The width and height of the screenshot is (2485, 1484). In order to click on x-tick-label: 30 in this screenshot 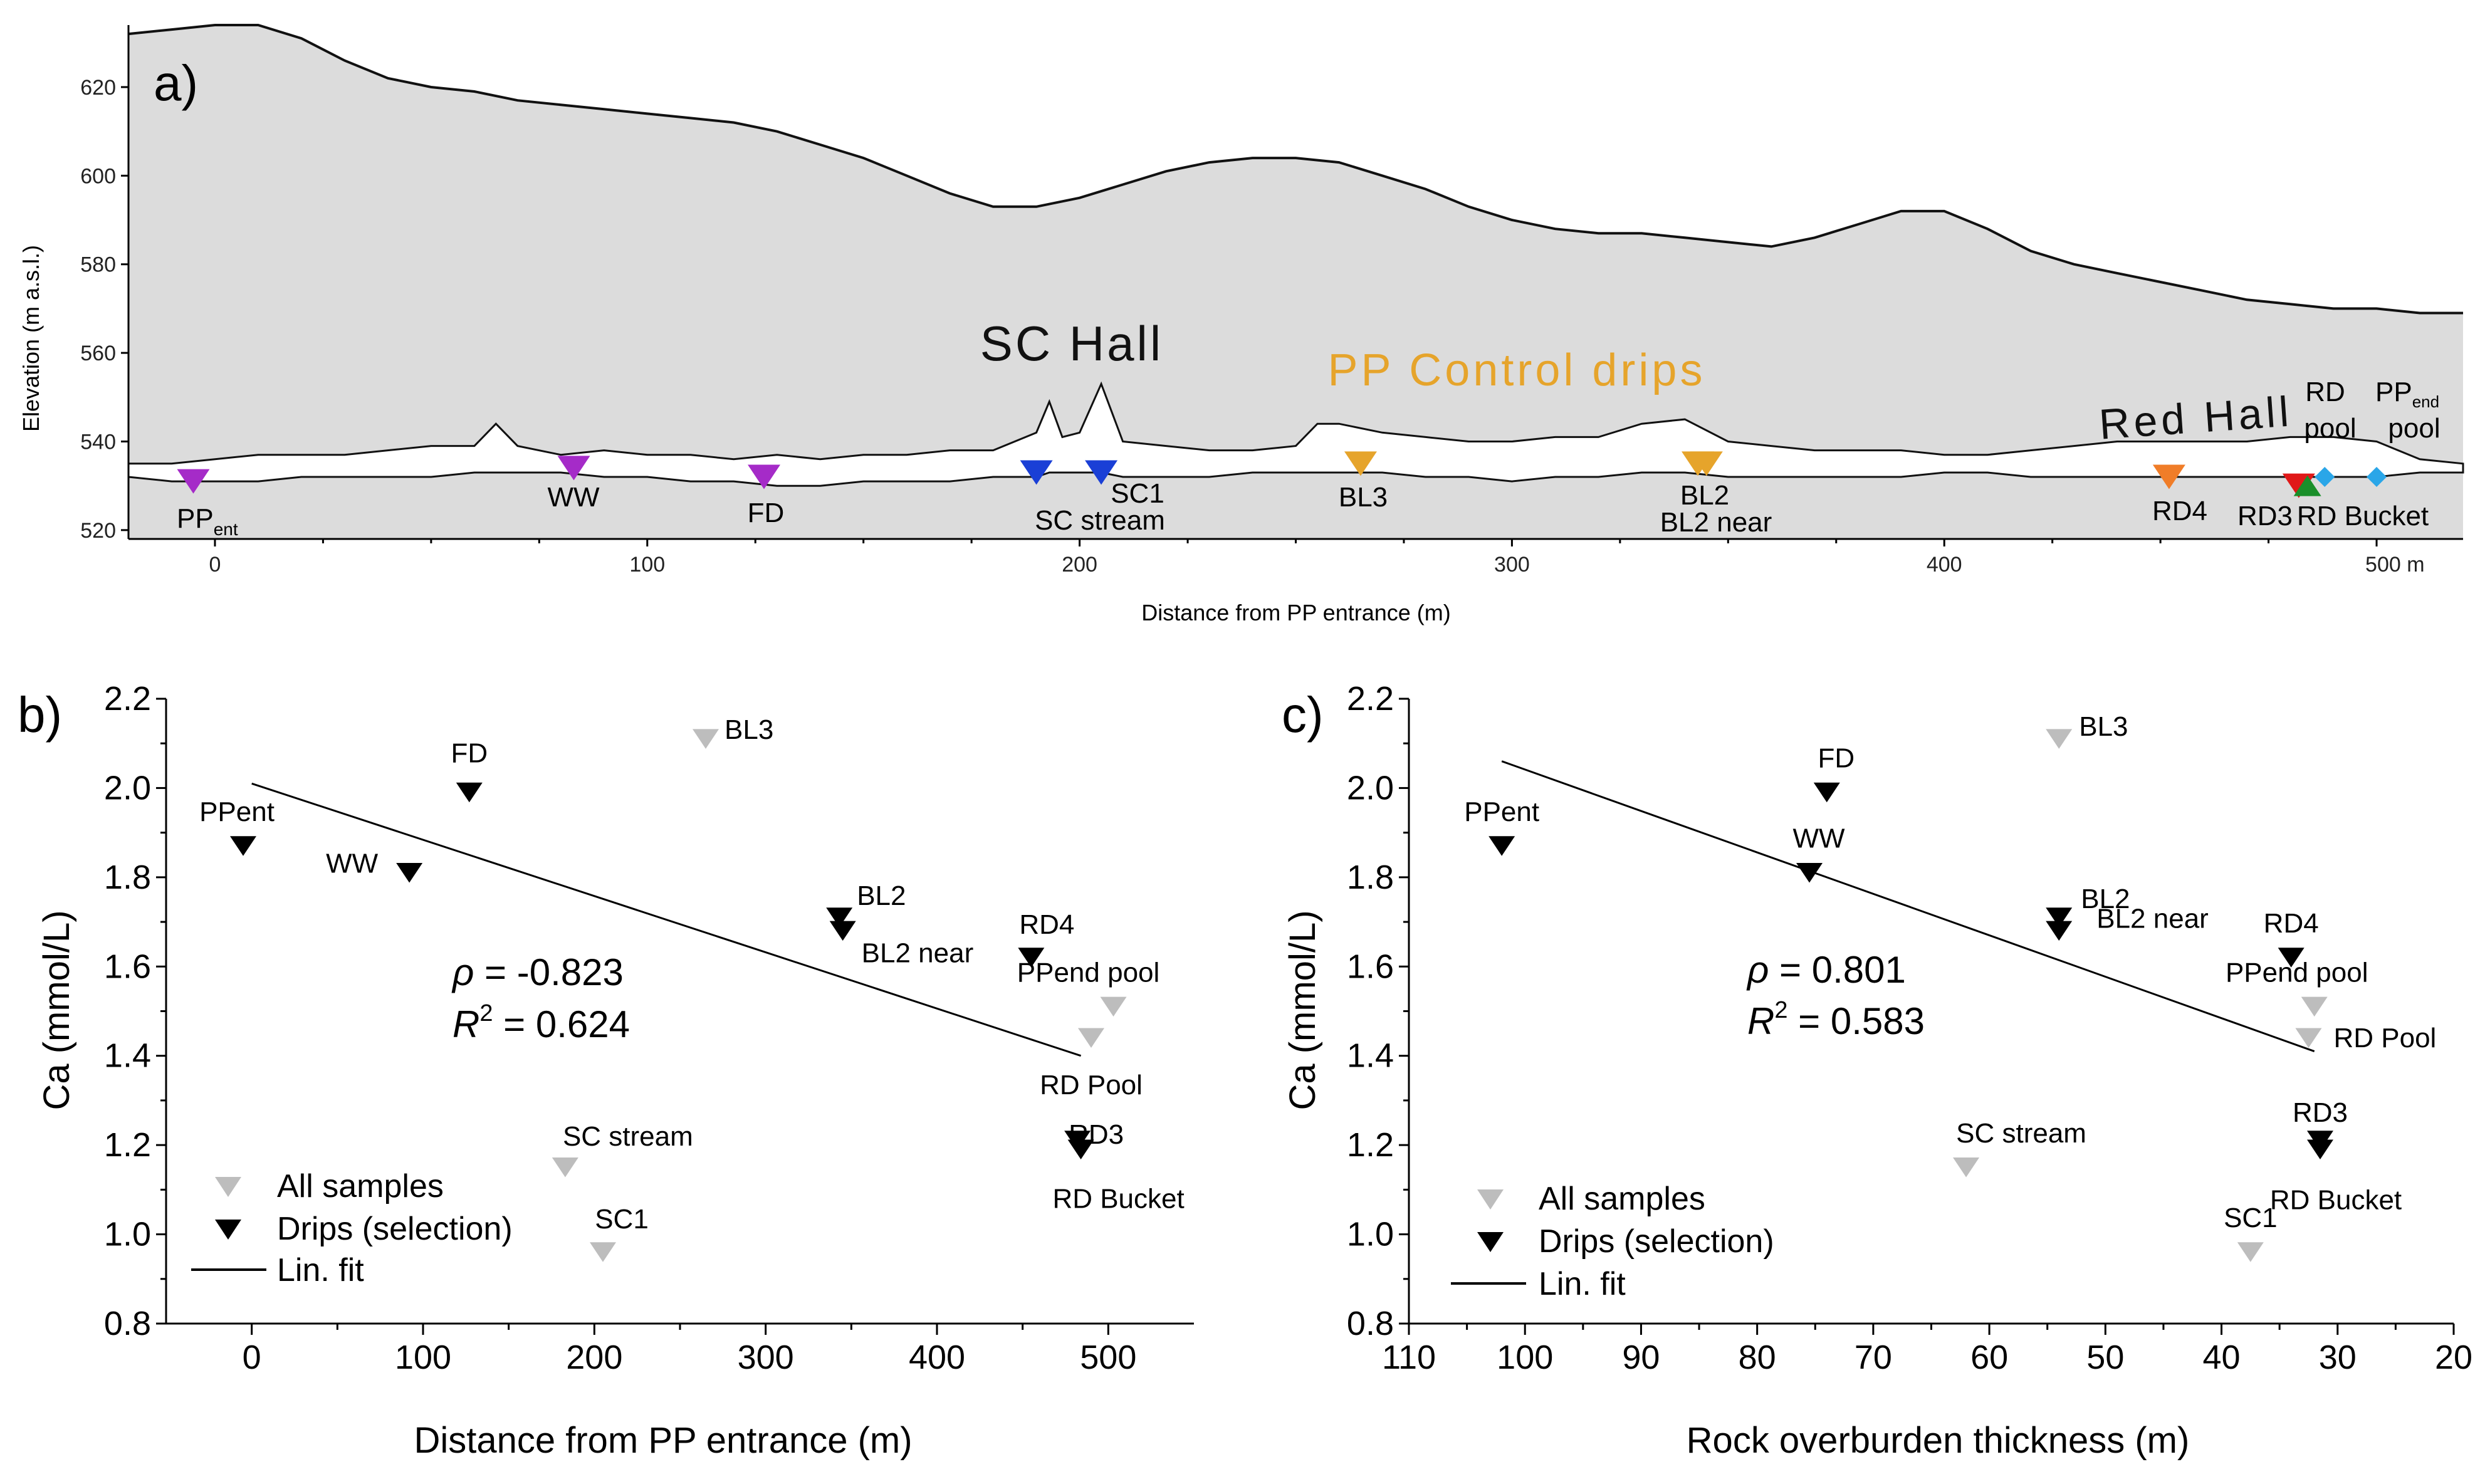, I will do `click(2338, 1357)`.